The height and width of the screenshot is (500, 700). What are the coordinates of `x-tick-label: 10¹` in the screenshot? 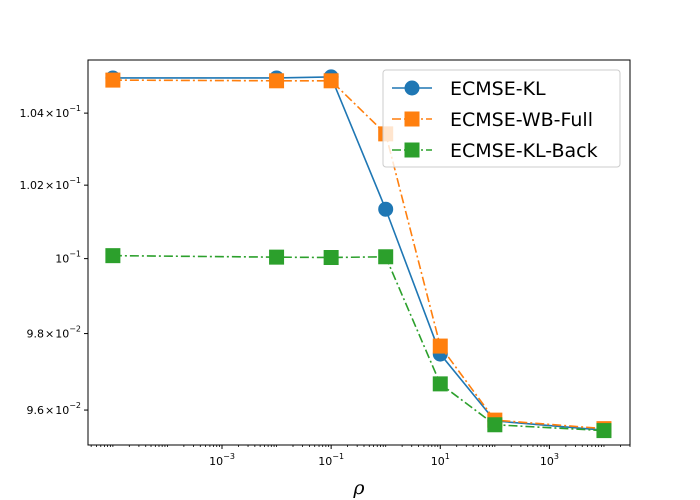 It's located at (440, 460).